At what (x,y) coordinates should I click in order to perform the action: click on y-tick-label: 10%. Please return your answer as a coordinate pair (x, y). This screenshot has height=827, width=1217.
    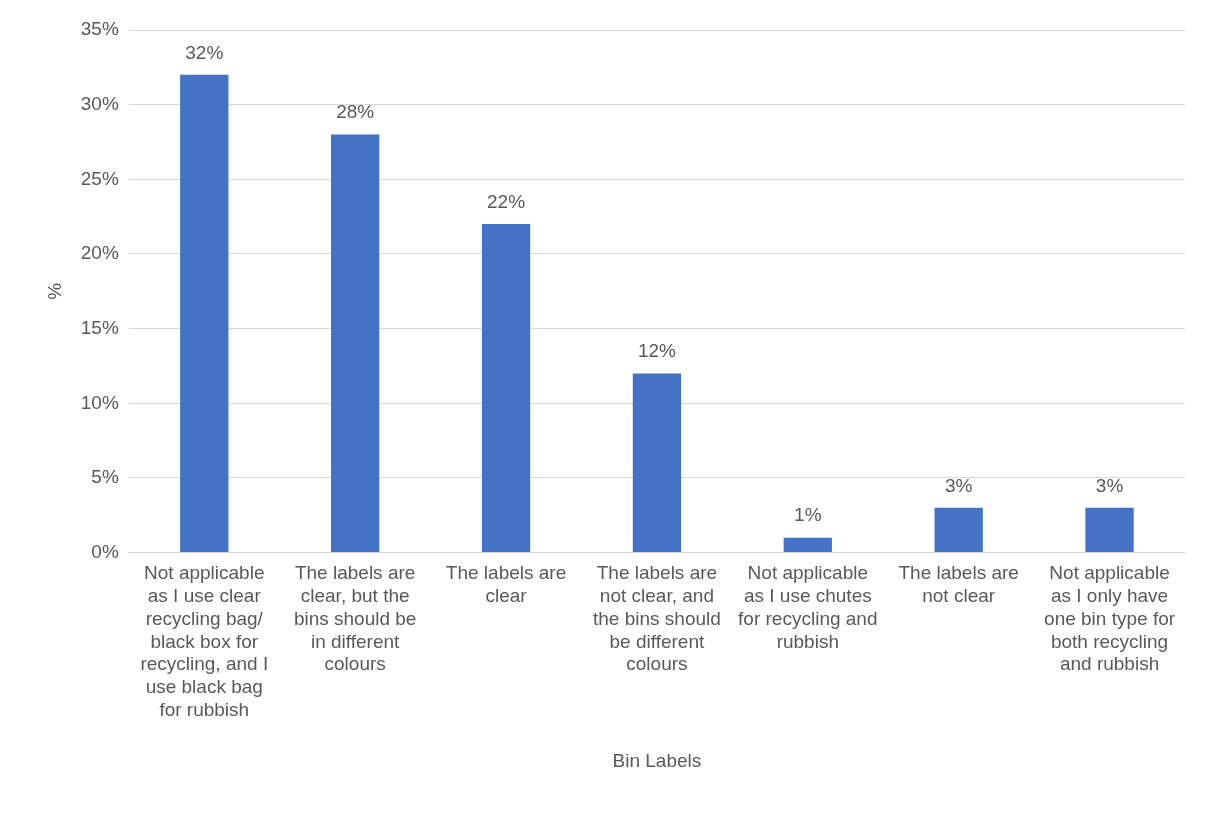
    Looking at the image, I should click on (99, 402).